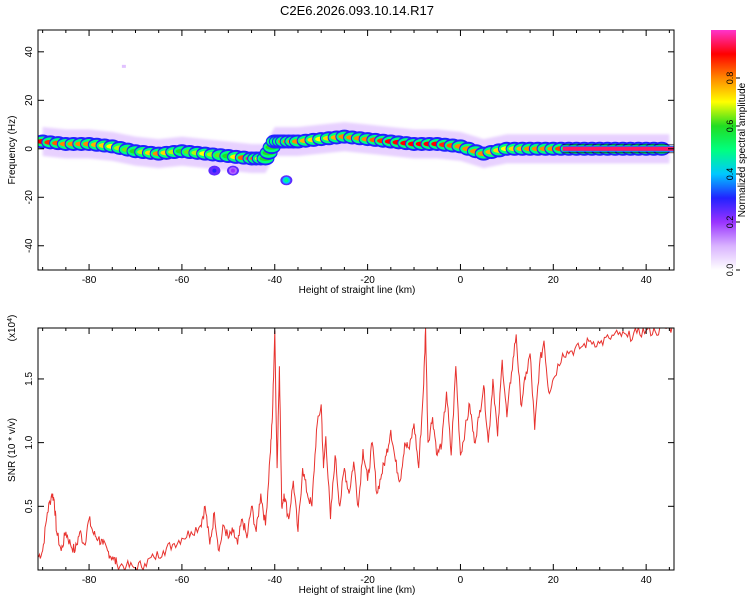 The image size is (750, 600). I want to click on spectrogram-x-tick-label: -40, so click(275, 280).